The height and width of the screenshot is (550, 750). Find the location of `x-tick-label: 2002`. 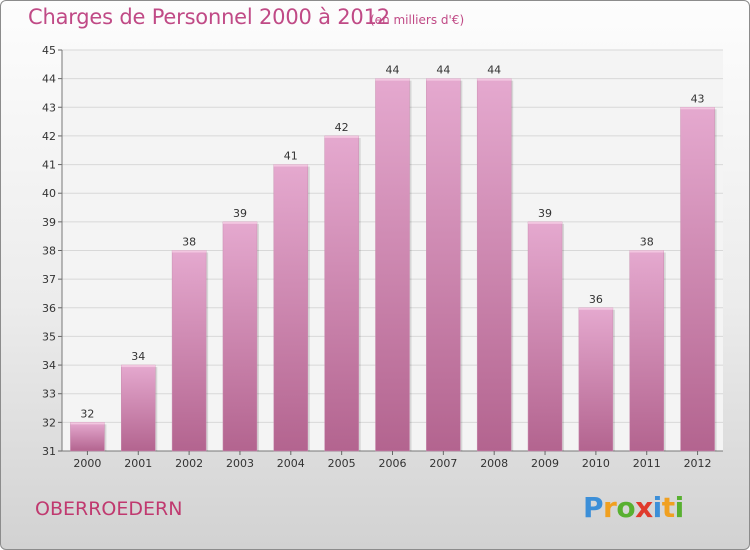

x-tick-label: 2002 is located at coordinates (189, 463).